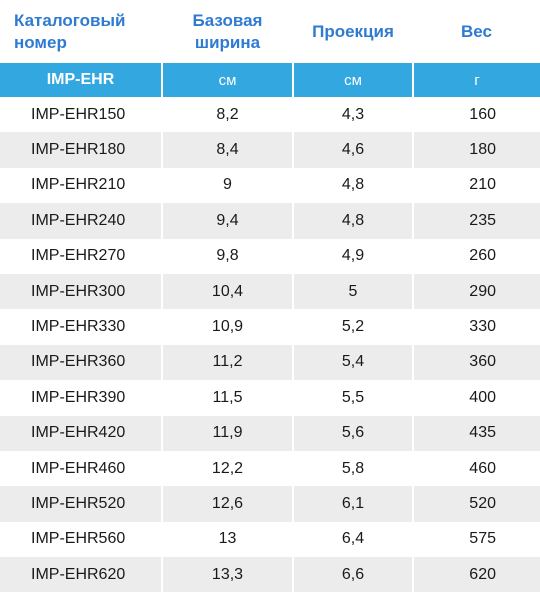 The image size is (540, 592). I want to click on cell-projection: 5,6, so click(353, 433).